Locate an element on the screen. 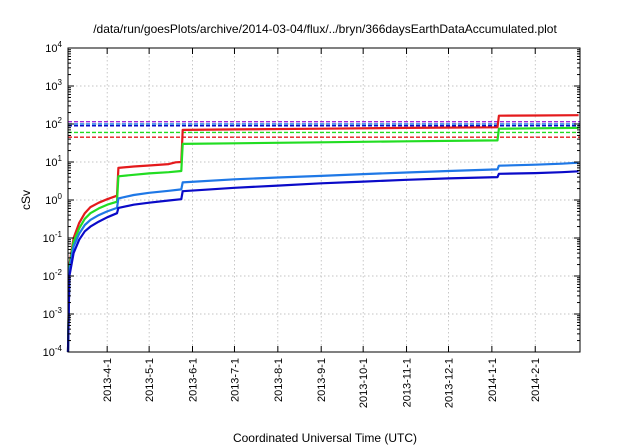  y-tick-label: 10⁴ is located at coordinates (53, 47).